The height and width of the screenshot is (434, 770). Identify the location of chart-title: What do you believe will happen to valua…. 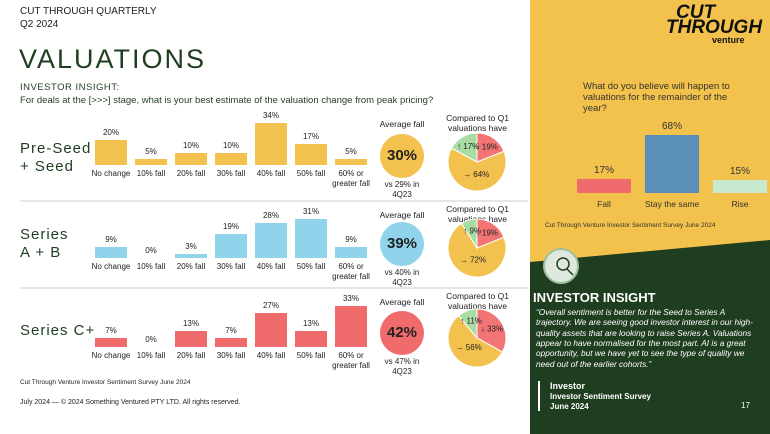
(656, 97).